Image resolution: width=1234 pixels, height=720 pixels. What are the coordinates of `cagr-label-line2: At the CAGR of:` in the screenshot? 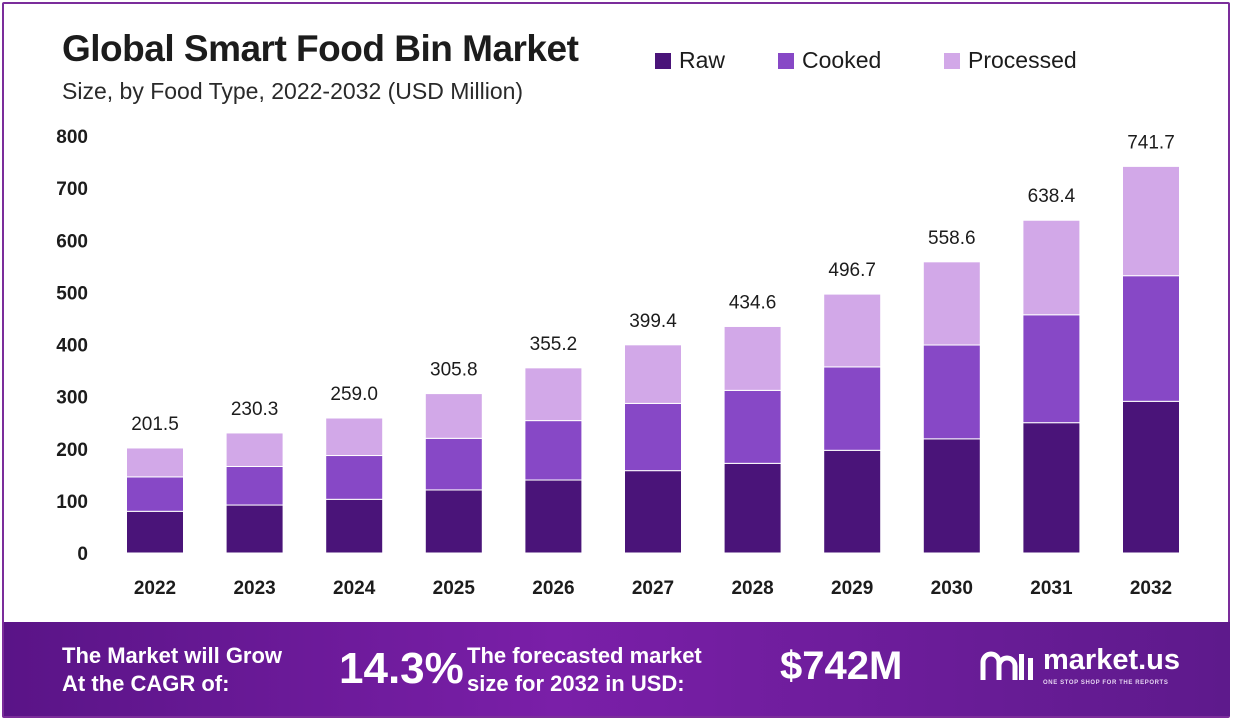 It's located at (146, 683).